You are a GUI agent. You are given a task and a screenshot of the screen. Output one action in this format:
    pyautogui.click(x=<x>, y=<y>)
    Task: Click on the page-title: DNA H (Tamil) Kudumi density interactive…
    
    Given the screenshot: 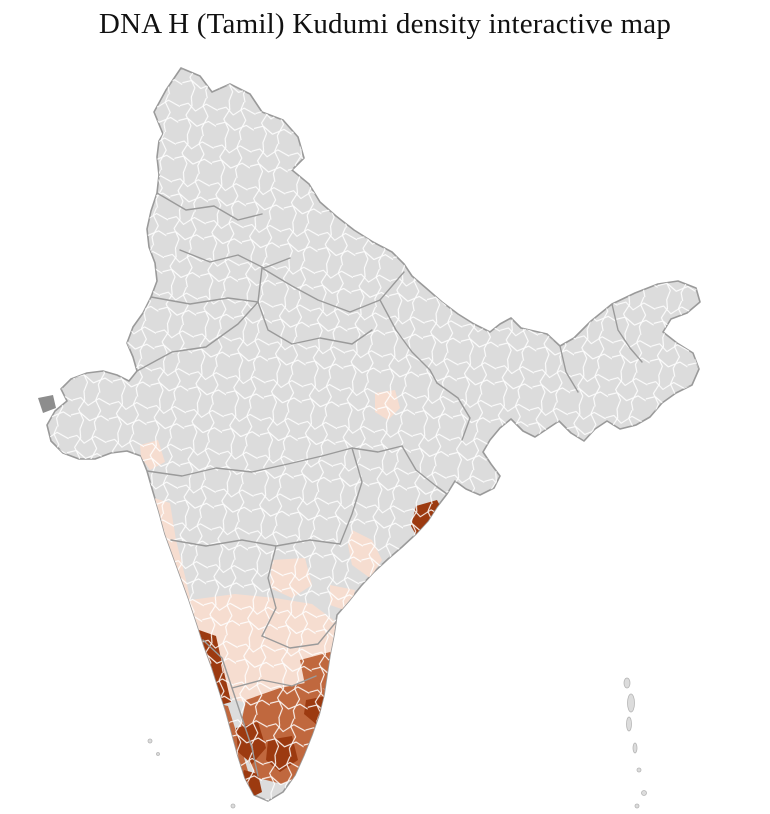 What is the action you would take?
    pyautogui.click(x=385, y=24)
    